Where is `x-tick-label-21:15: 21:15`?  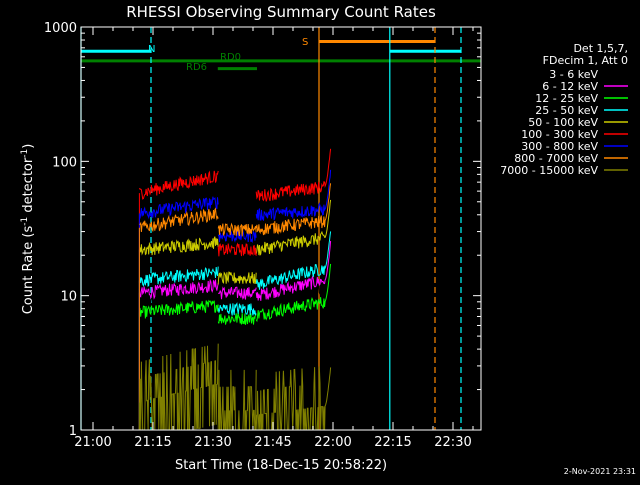
x-tick-label-21:15: 21:15 is located at coordinates (152, 442).